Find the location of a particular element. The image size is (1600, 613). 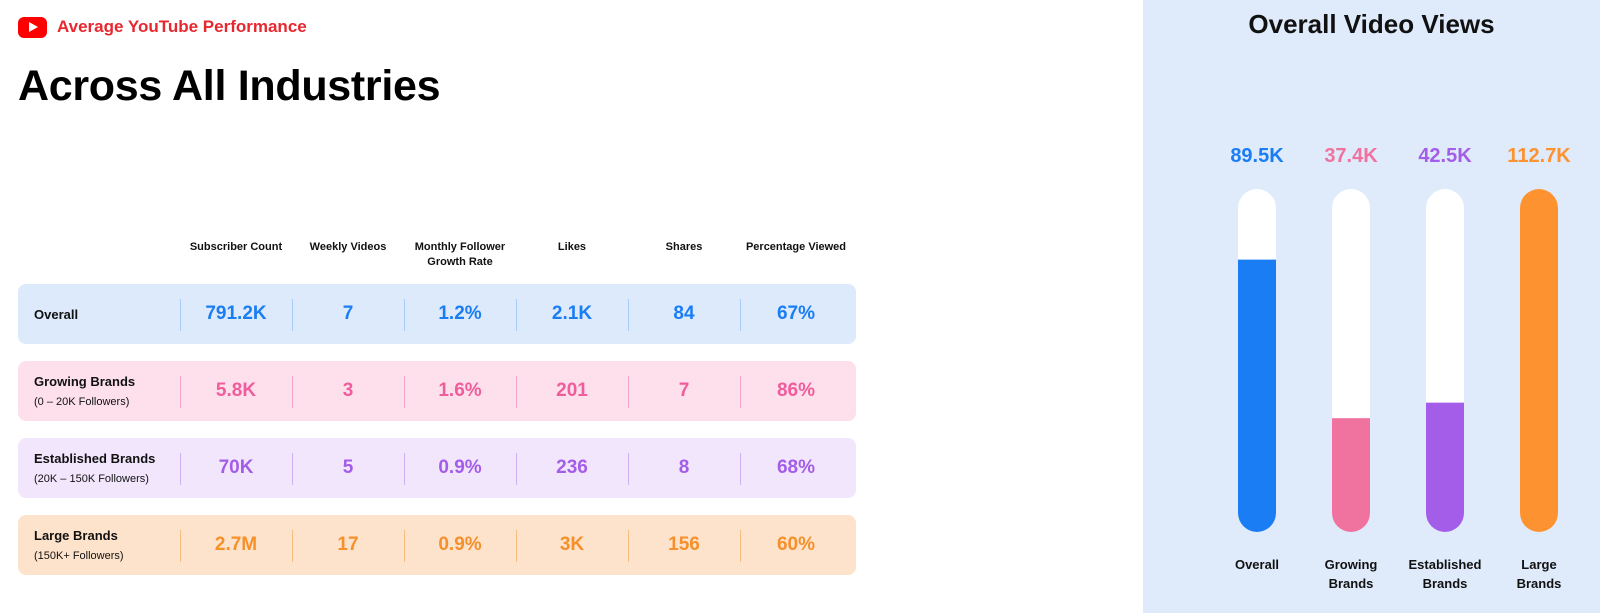

value-label: 37.4K is located at coordinates (1351, 156).